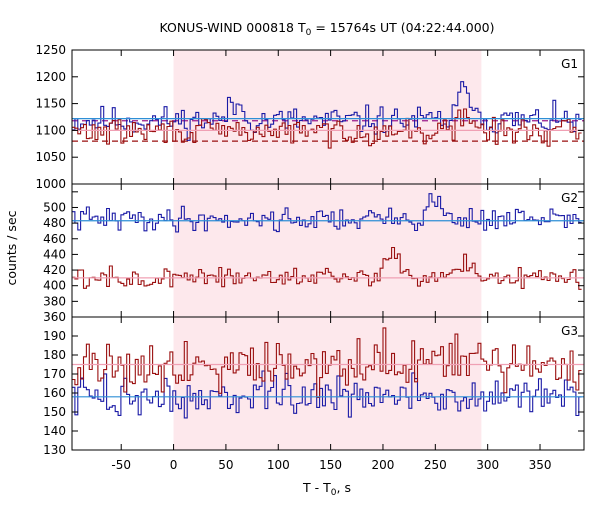 This screenshot has height=505, width=600. Describe the element at coordinates (50, 104) in the screenshot. I see `y-tick-label: 1150` at that location.